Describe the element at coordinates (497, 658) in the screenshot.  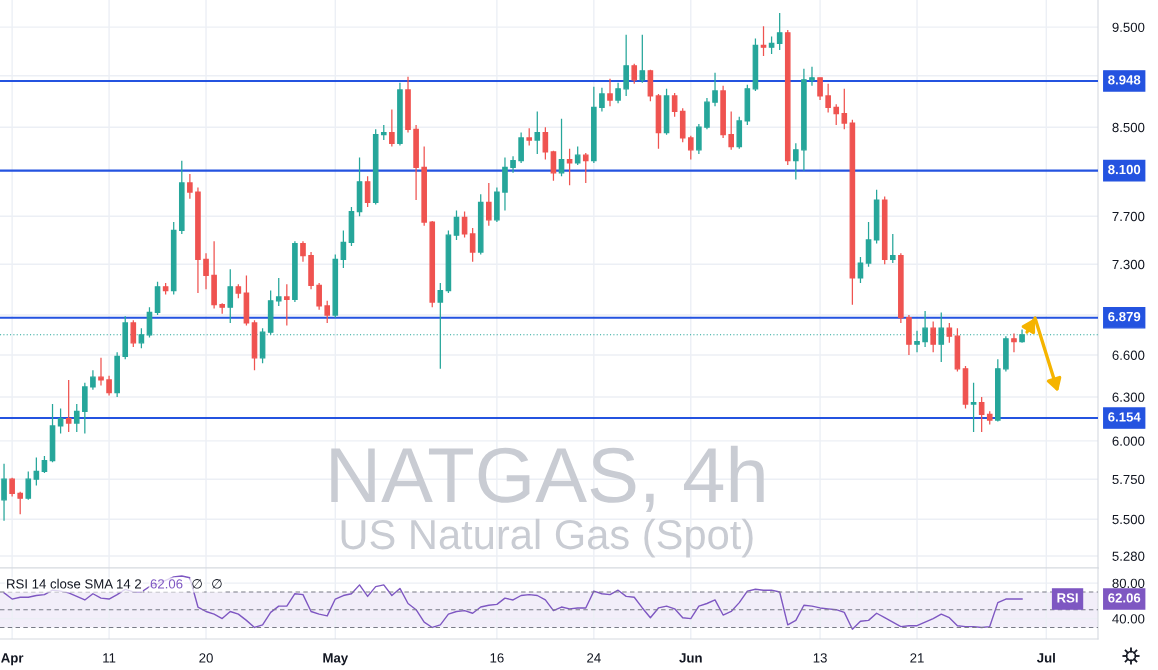
I see `x-tick-label: 16` at that location.